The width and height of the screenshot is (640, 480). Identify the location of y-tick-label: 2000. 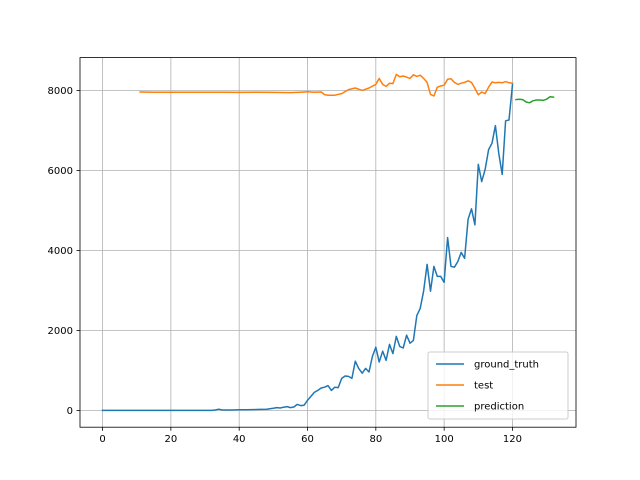
(60, 331).